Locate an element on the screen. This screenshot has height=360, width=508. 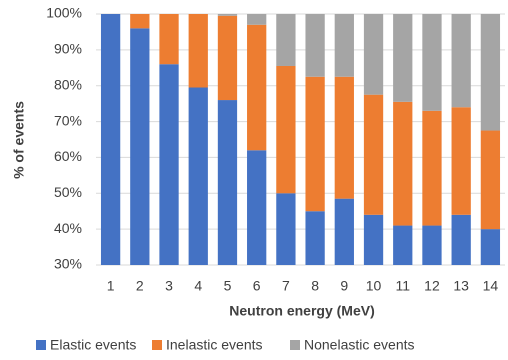
x-tick-label: 3 is located at coordinates (169, 286).